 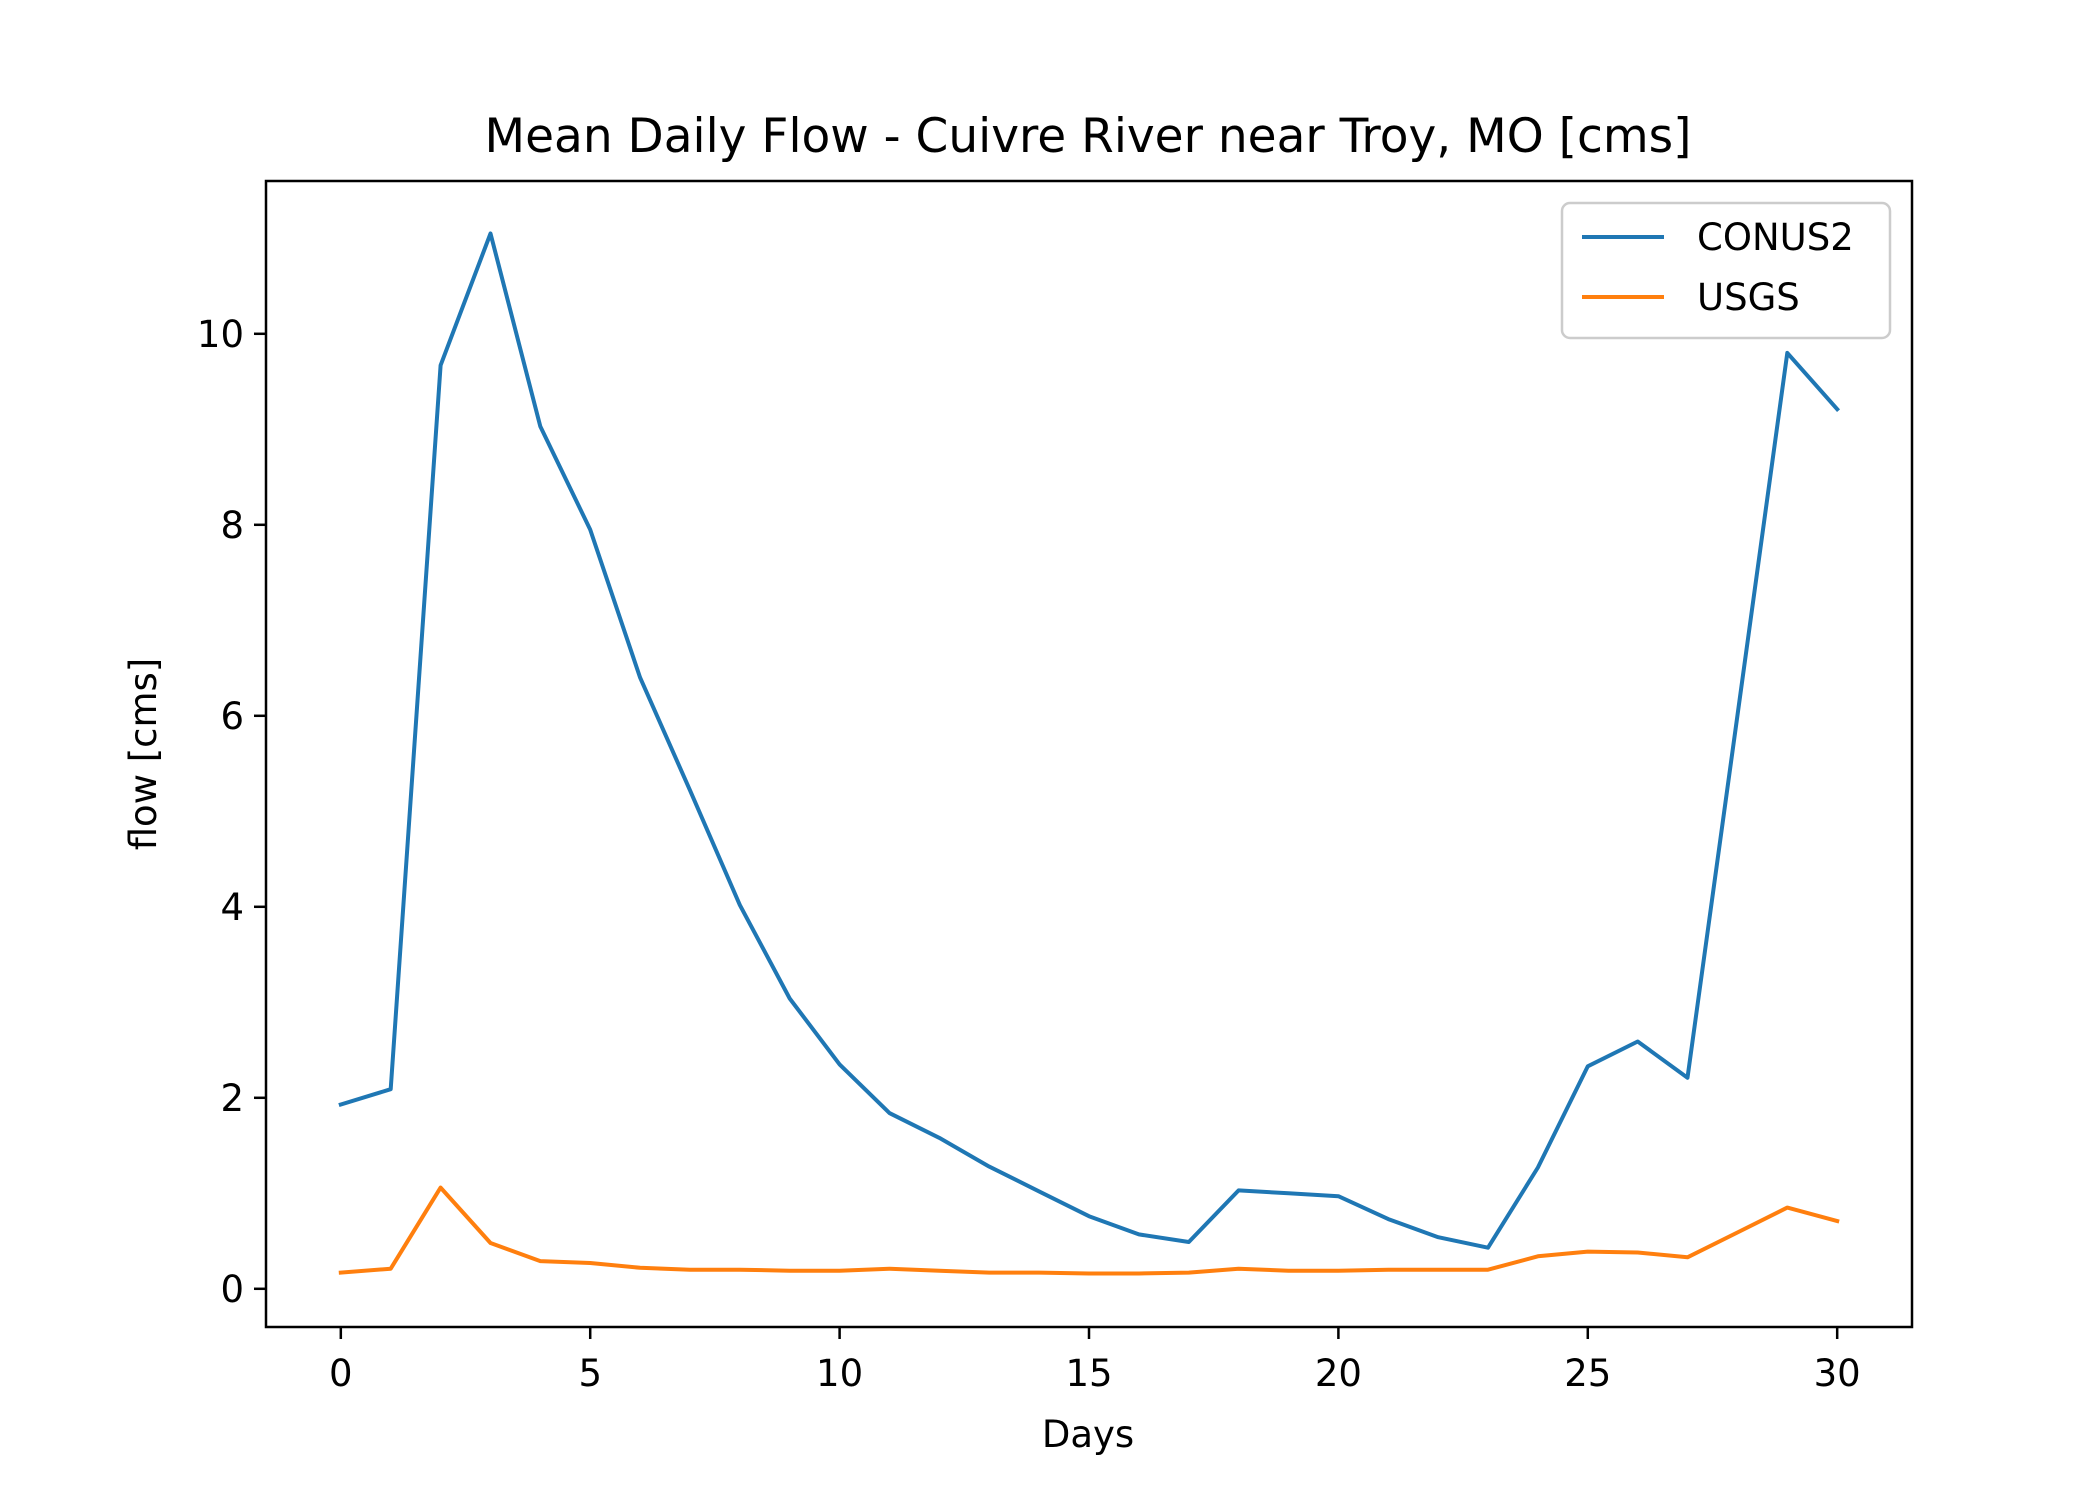 What do you see at coordinates (232, 525) in the screenshot?
I see `y-tick-label: 8` at bounding box center [232, 525].